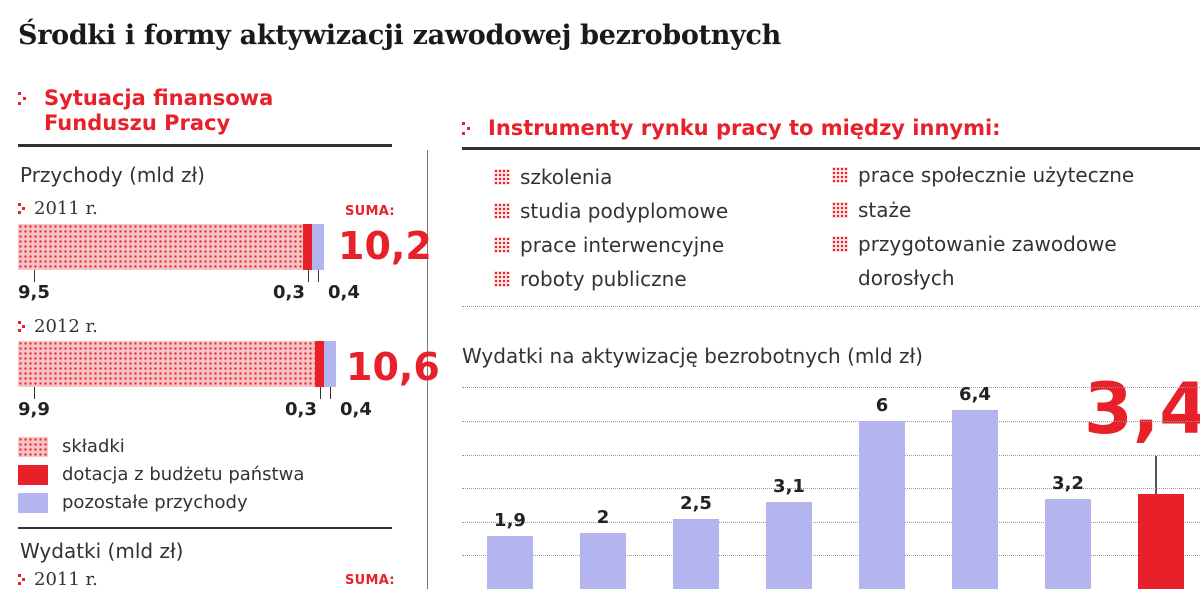 The image size is (1200, 589). I want to click on instrument-label: prace społecznie użyteczne, so click(996, 175).